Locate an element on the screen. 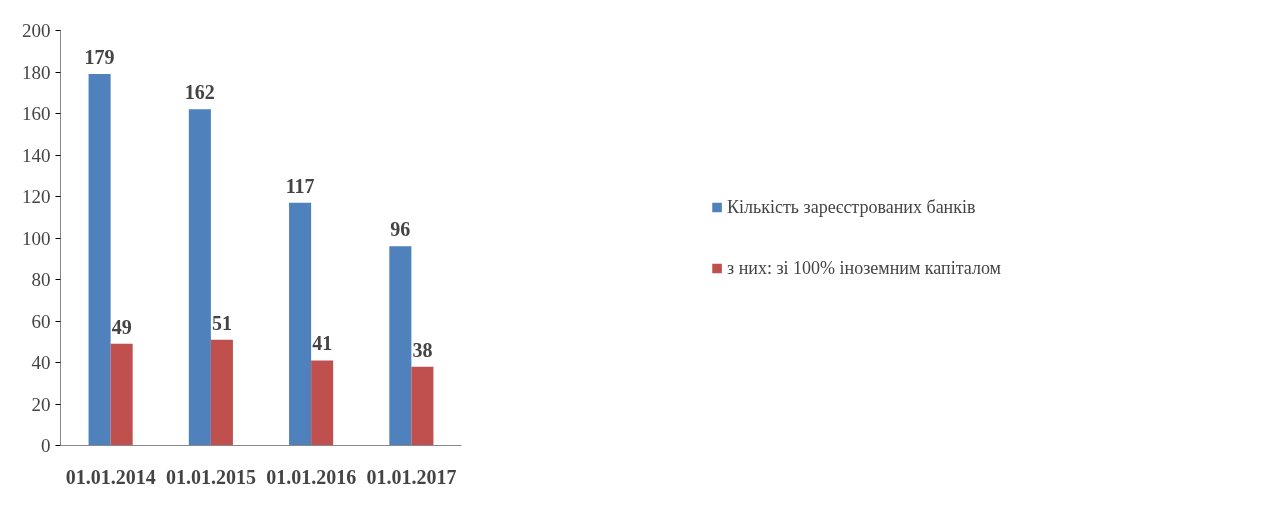 This screenshot has height=529, width=1266. x-tick-label: 01.01.2017 is located at coordinates (411, 476).